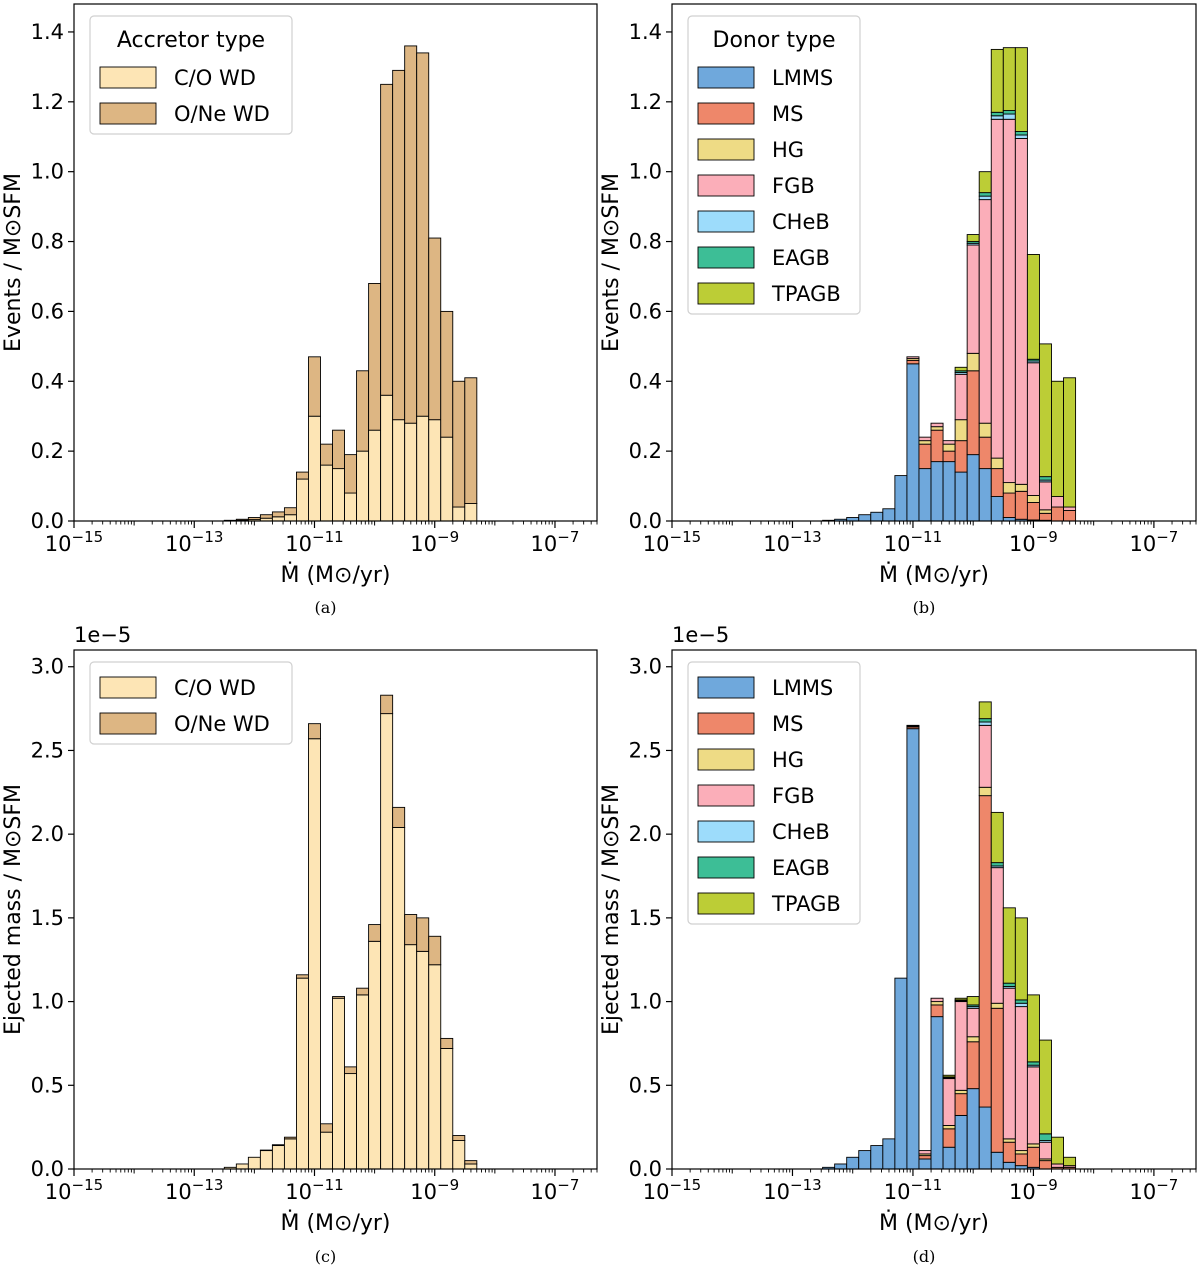  I want to click on legend-label: LMMS, so click(802, 78).